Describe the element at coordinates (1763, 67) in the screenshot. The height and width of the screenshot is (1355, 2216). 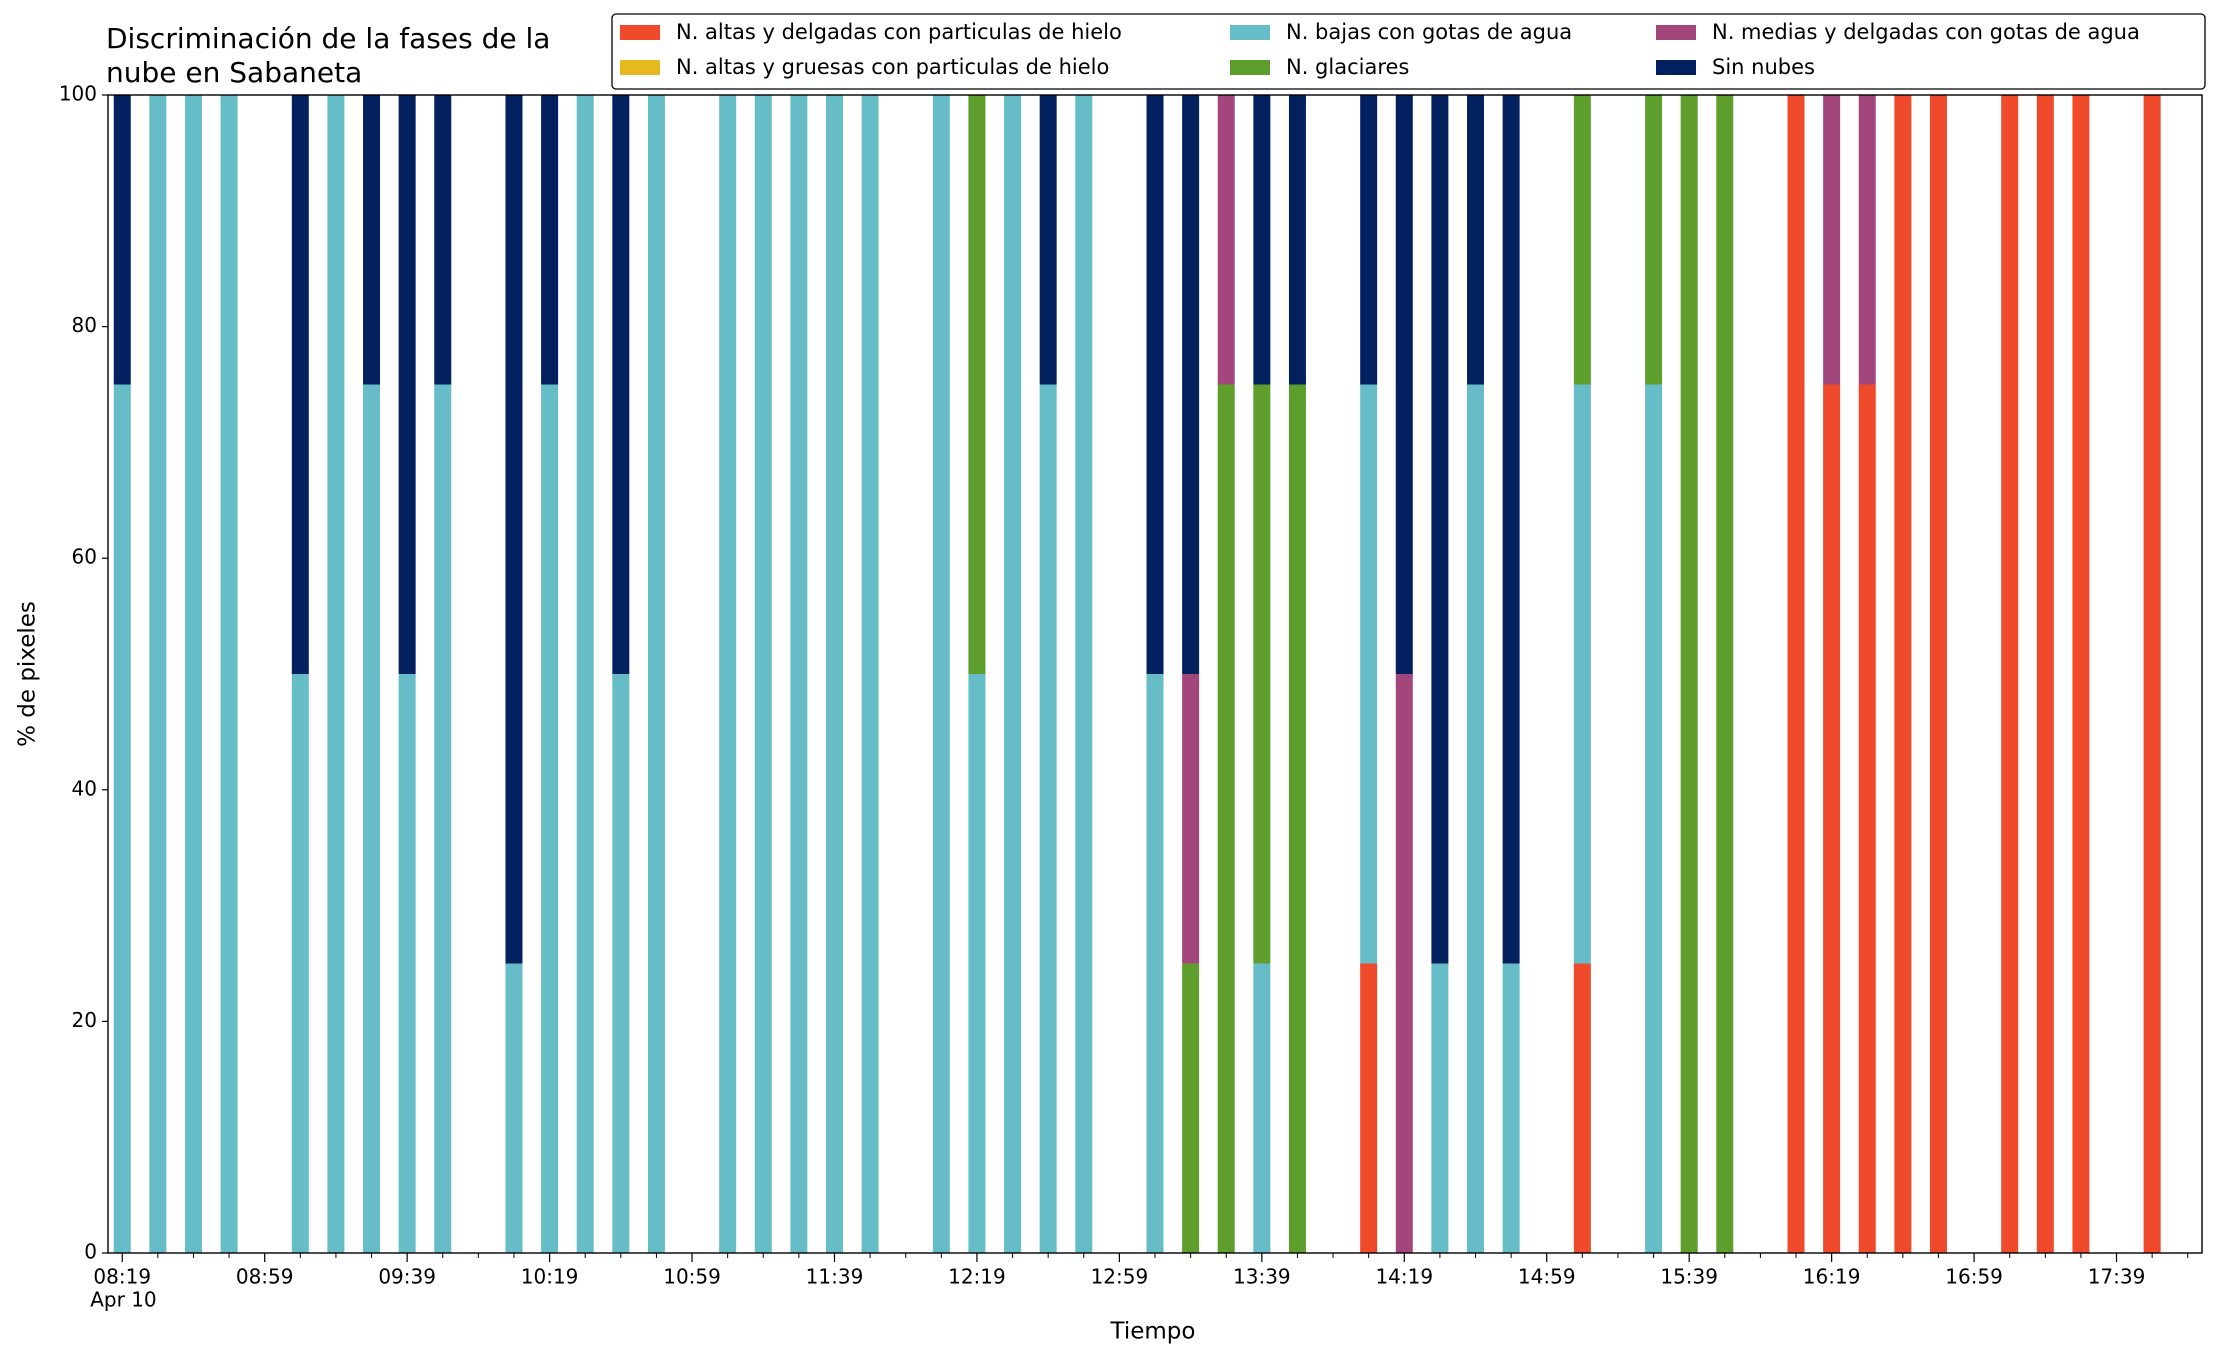
I see `legend-label: Sin nubes` at that location.